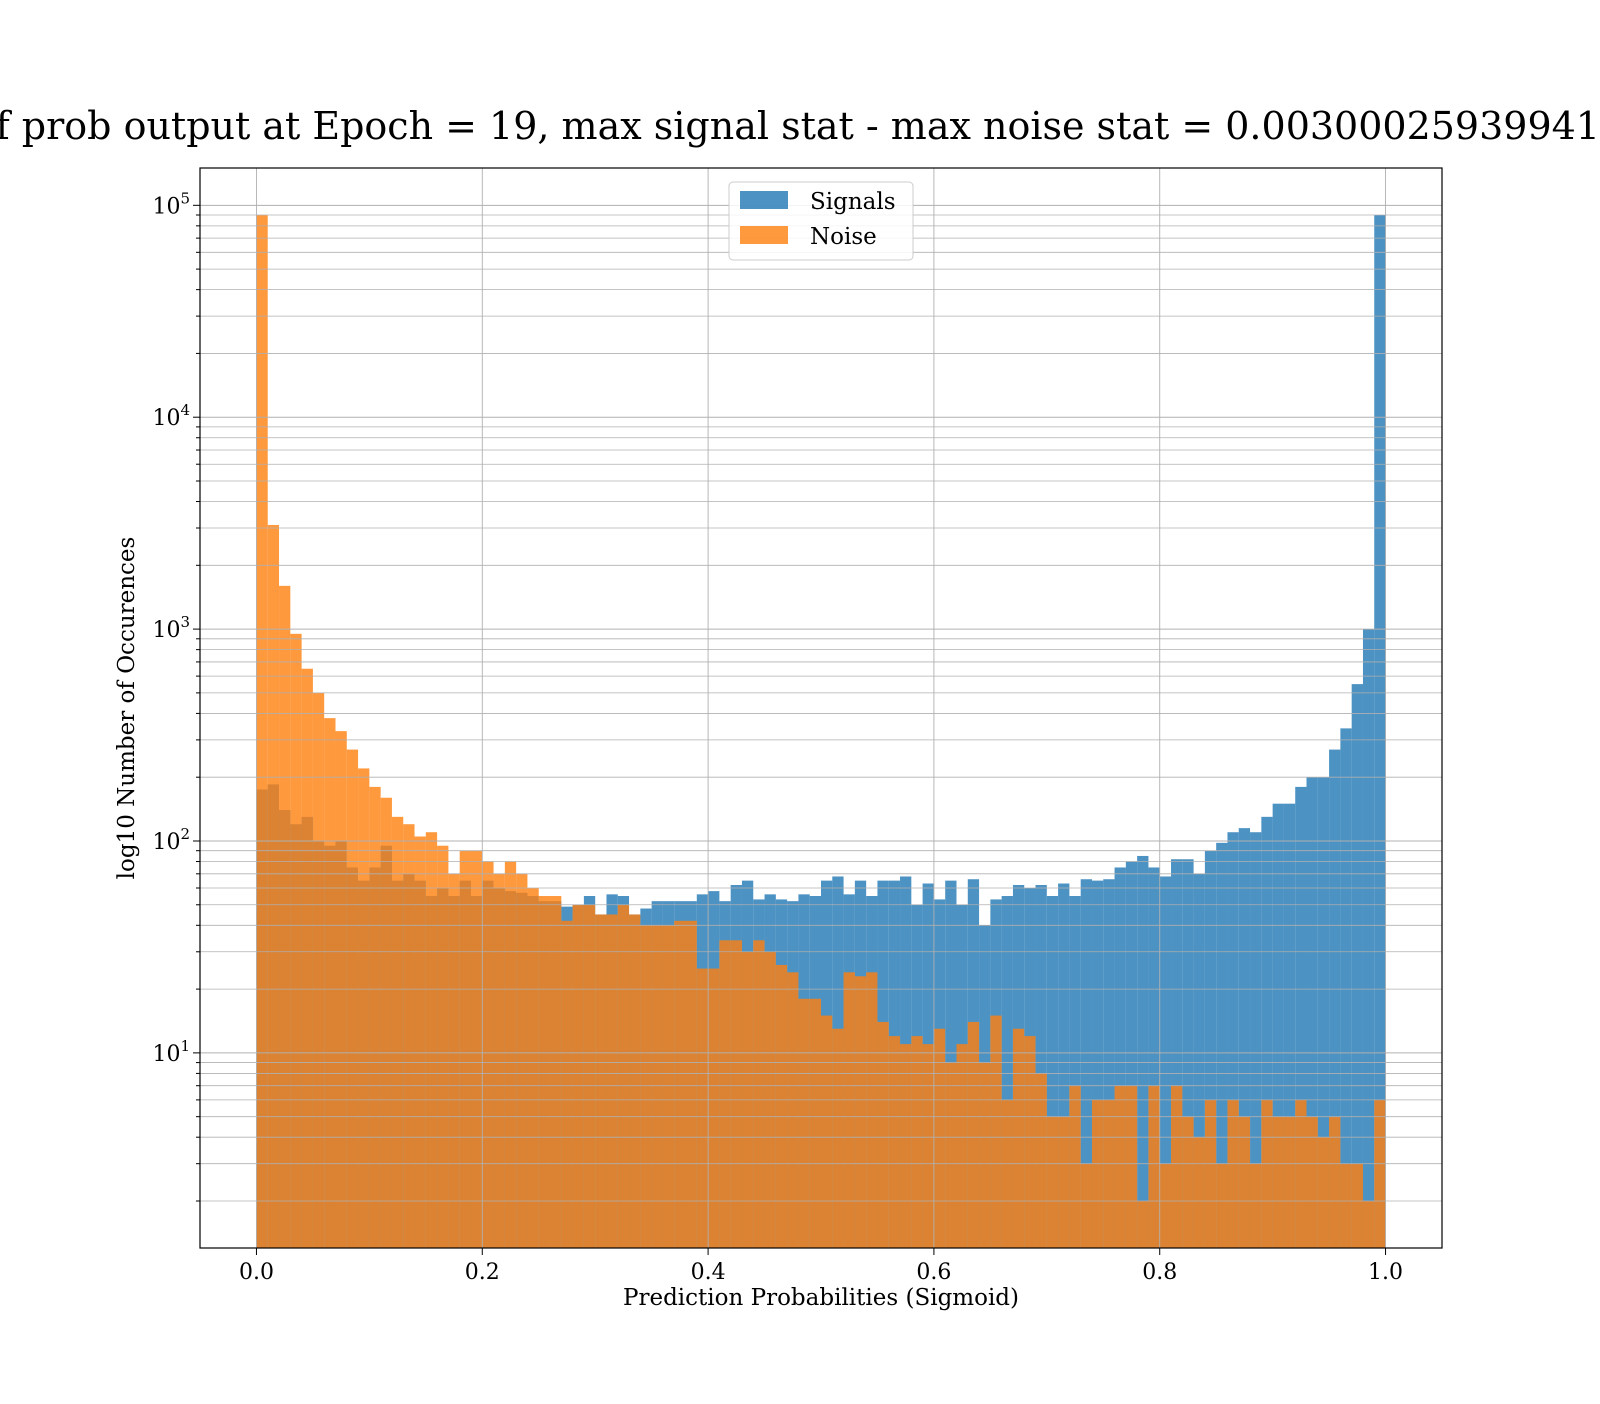 The height and width of the screenshot is (1404, 1600). I want to click on y-tick-exponent: 2, so click(185, 834).